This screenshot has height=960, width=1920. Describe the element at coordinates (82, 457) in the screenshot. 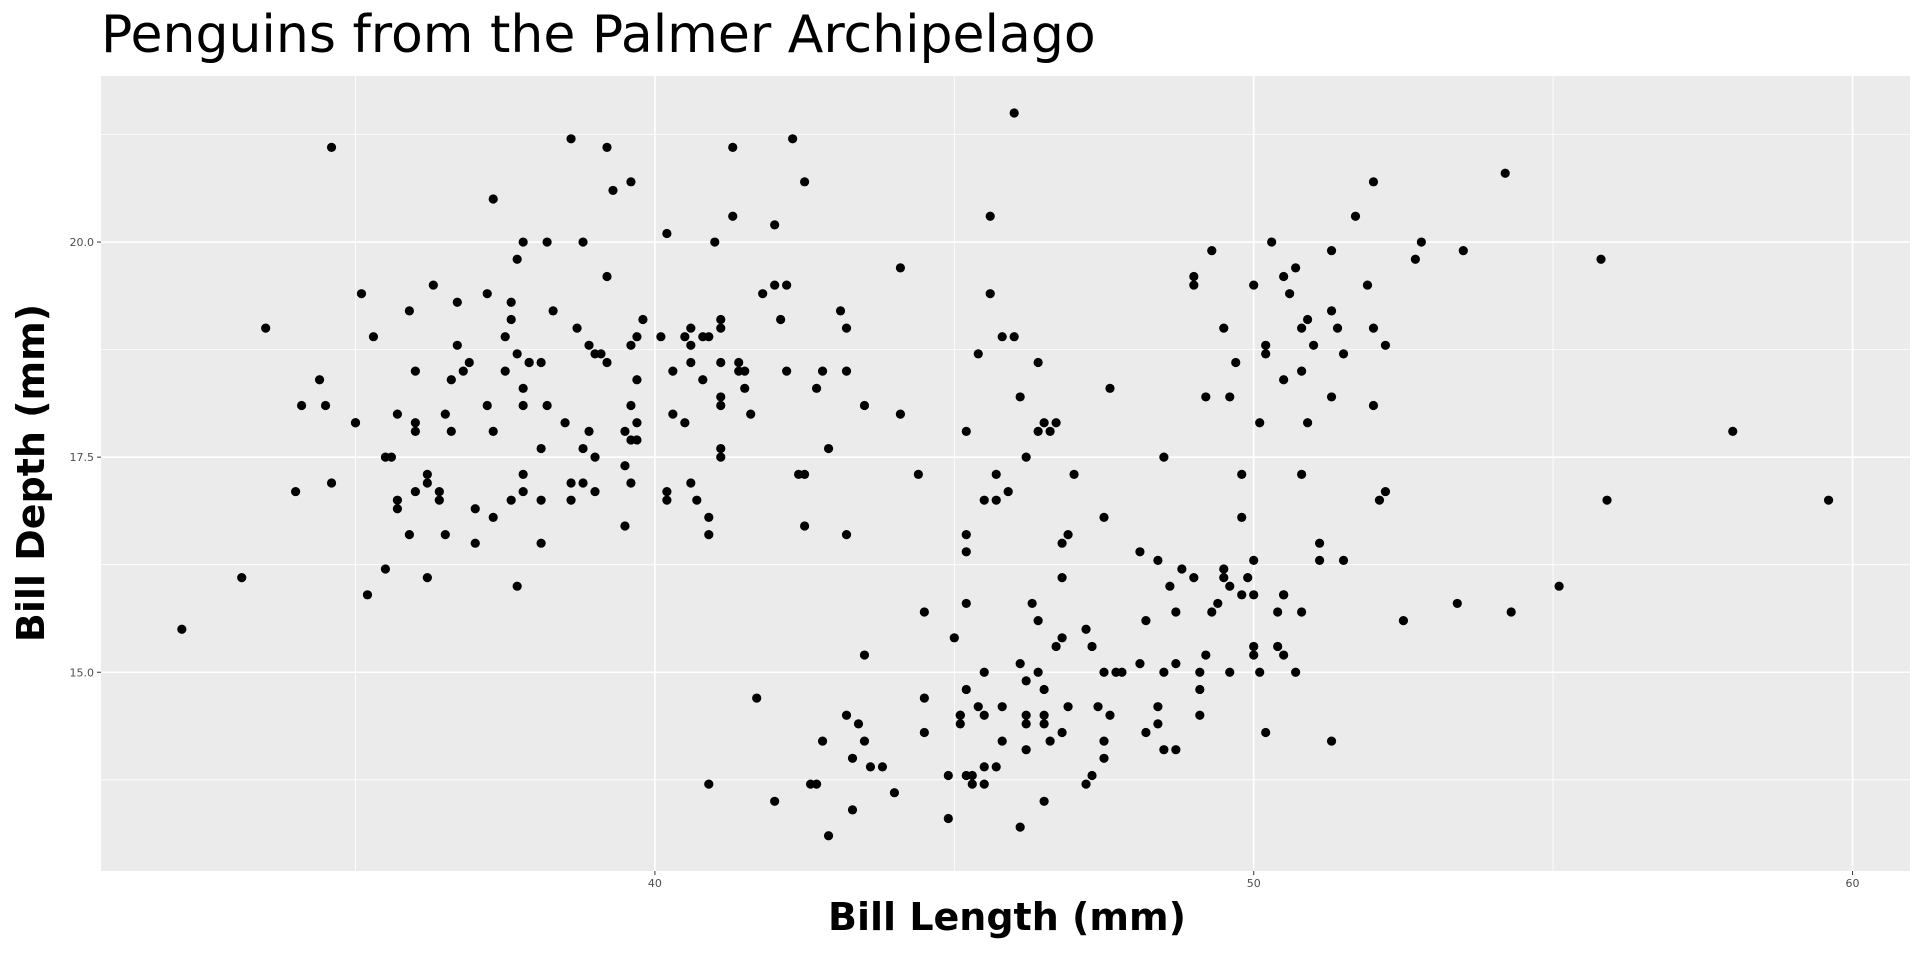

I see `y-tick-label: 17.5` at that location.